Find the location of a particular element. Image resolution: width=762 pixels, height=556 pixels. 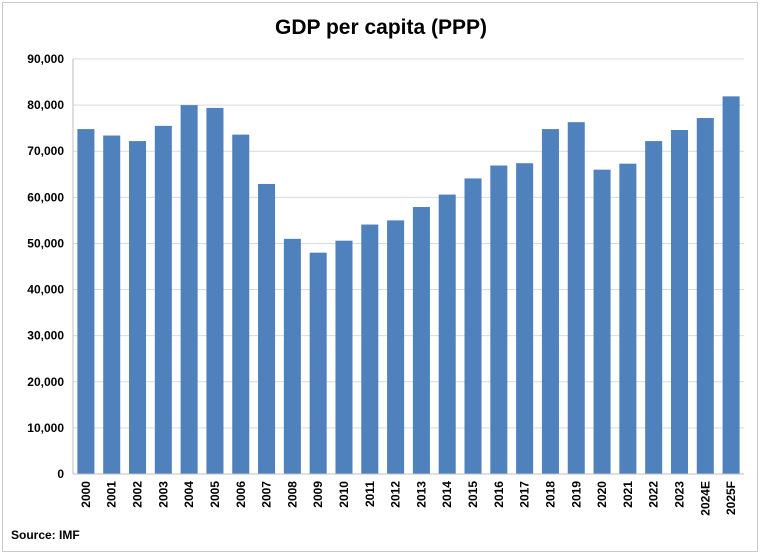

y-tick-label: 90,000 is located at coordinates (45, 59).